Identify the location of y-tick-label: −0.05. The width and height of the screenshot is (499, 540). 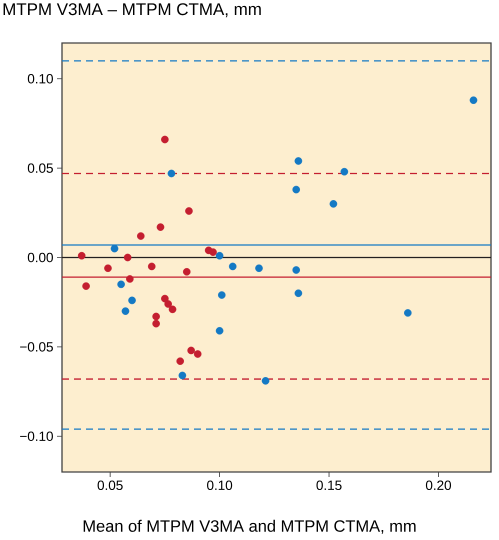
(36, 347).